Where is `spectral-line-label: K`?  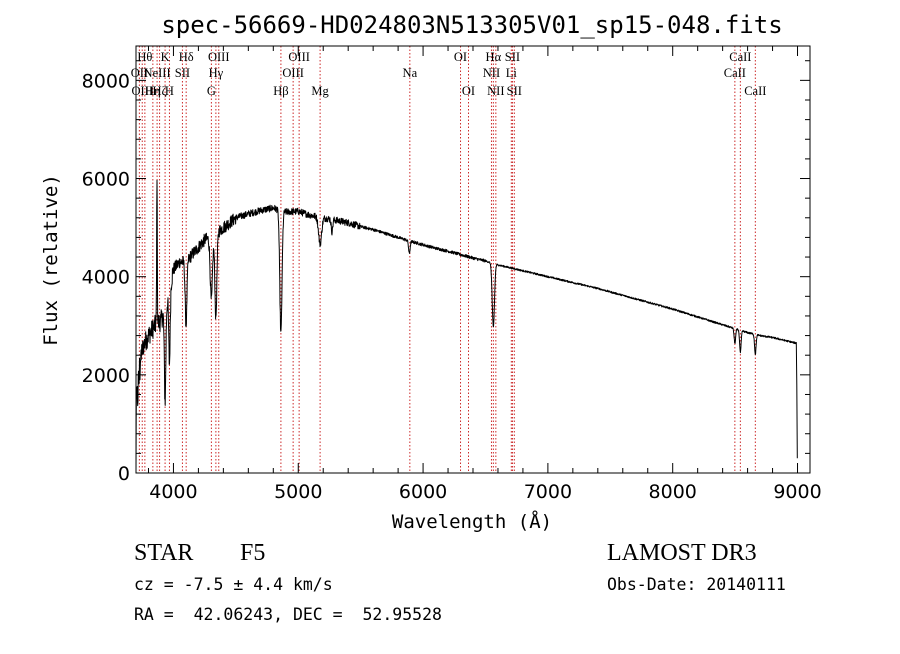
spectral-line-label: K is located at coordinates (165, 57).